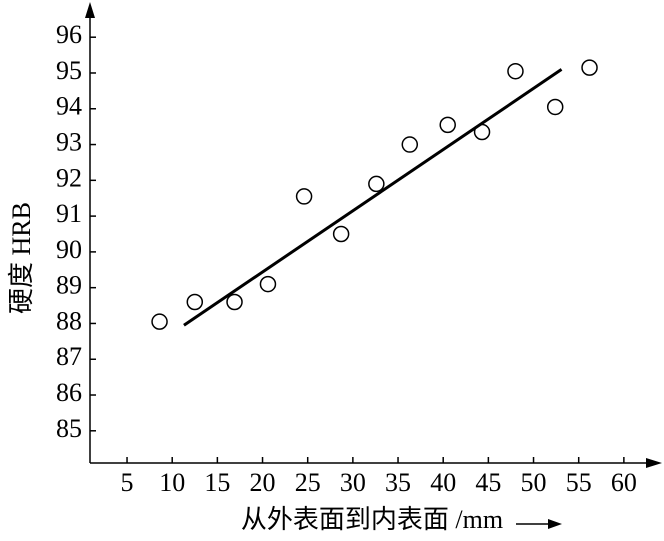  What do you see at coordinates (372, 519) in the screenshot?
I see `x-axis-label: 从外表面到内表面 /mm` at bounding box center [372, 519].